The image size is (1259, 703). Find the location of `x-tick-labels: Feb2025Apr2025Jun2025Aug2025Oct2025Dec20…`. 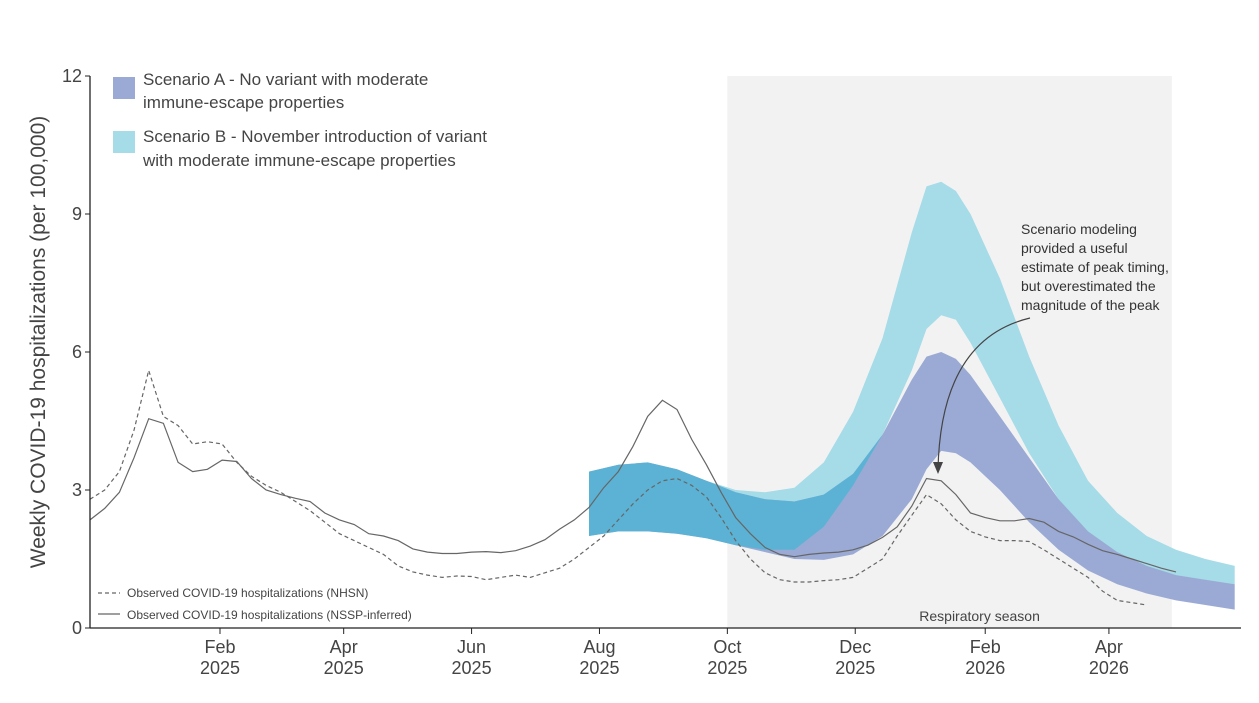

x-tick-labels: Feb2025Apr2025Jun2025Aug2025Oct2025Dec20… is located at coordinates (664, 653).